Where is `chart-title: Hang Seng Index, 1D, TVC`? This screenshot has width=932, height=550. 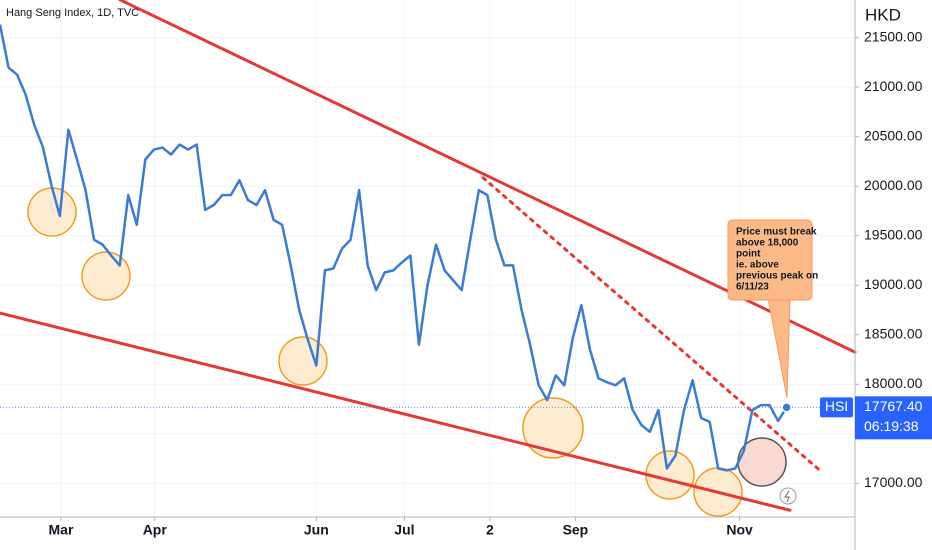
chart-title: Hang Seng Index, 1D, TVC is located at coordinates (72, 13).